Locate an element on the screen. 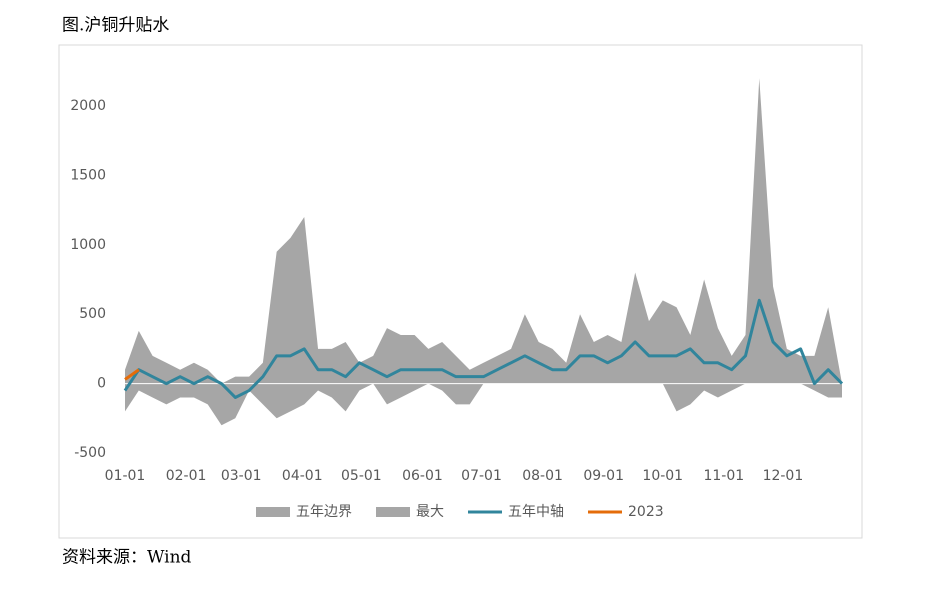 The width and height of the screenshot is (939, 601). x-tick-label: 06-01 is located at coordinates (422, 476).